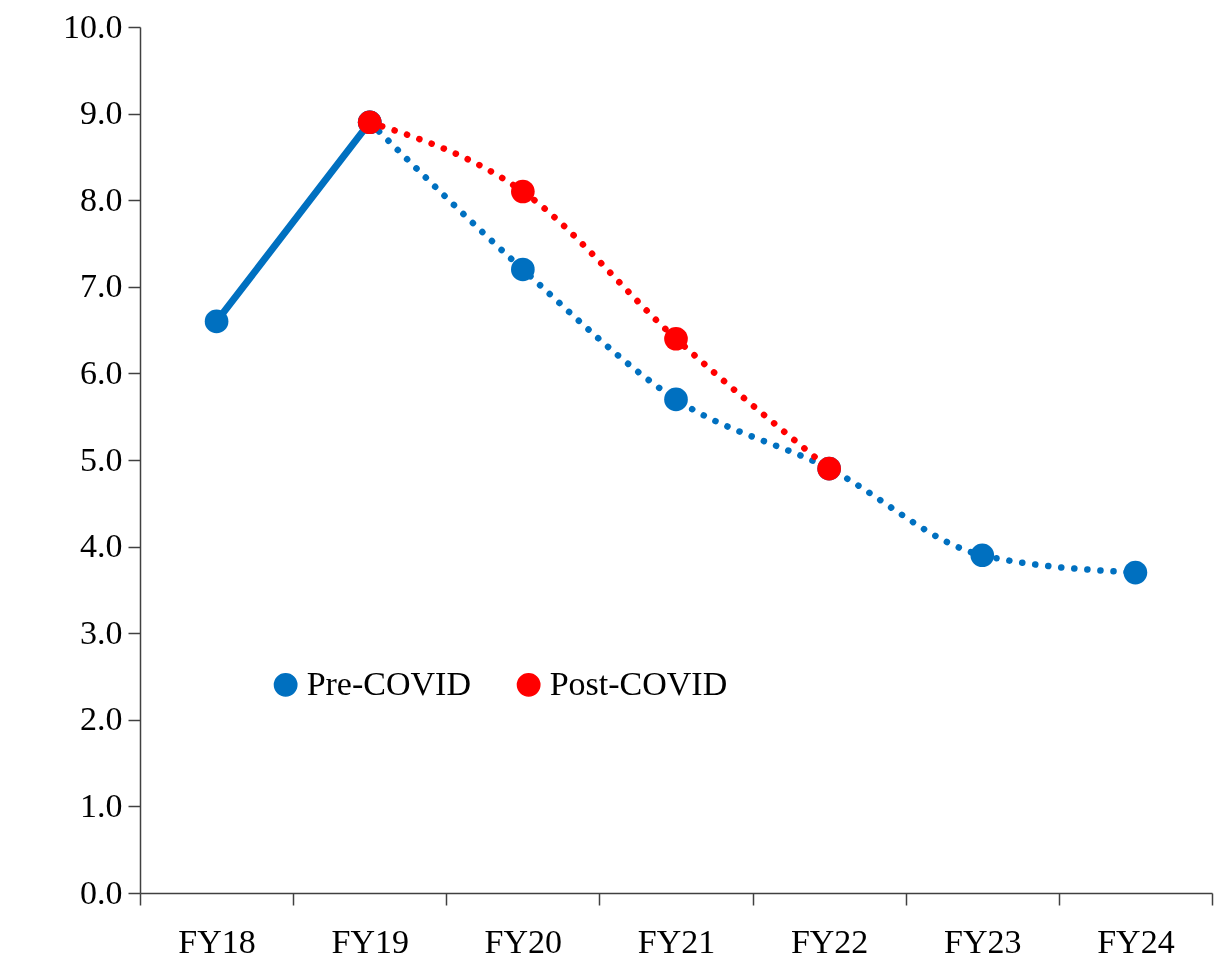 The width and height of the screenshot is (1220, 974). I want to click on legend-label: Post-COVID, so click(638, 683).